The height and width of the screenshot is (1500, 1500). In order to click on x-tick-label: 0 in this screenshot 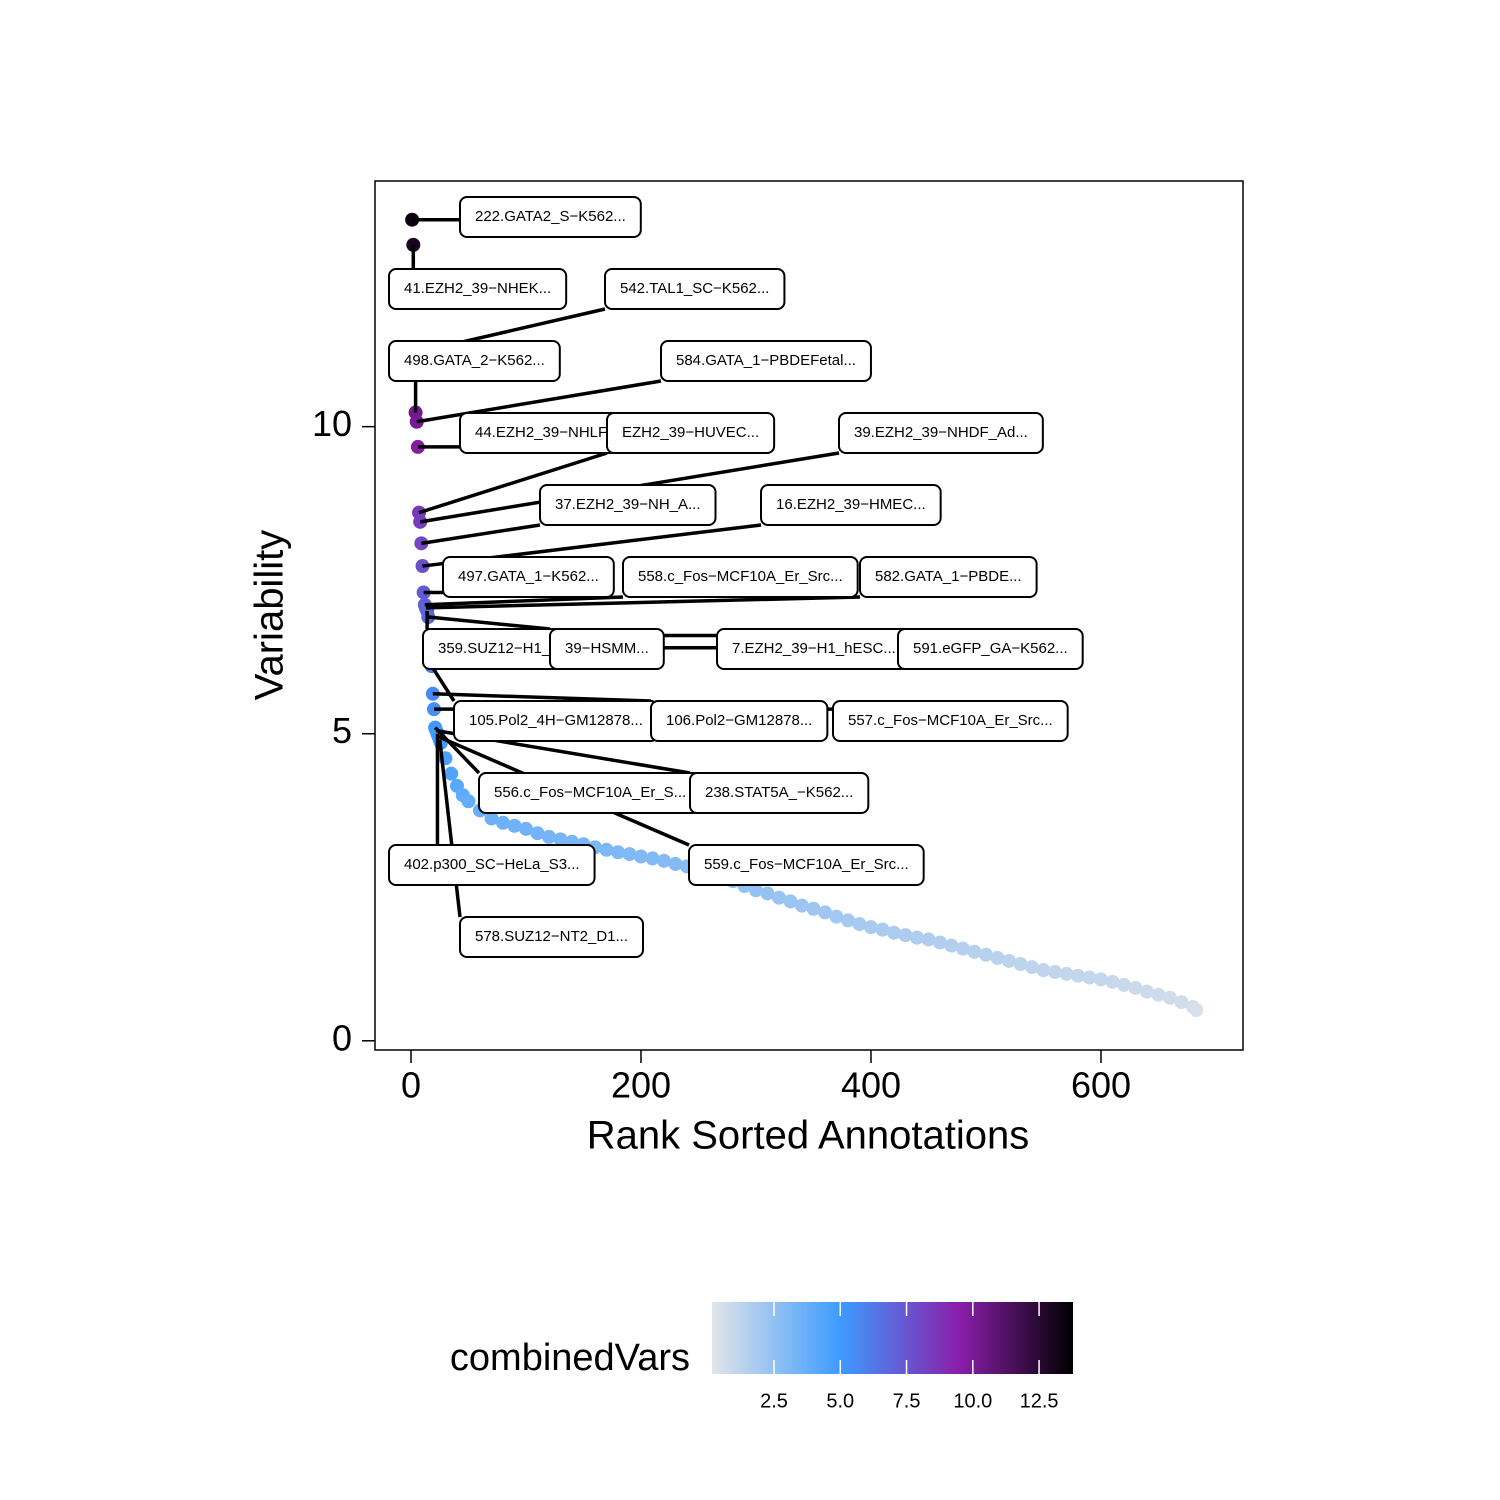, I will do `click(411, 1085)`.